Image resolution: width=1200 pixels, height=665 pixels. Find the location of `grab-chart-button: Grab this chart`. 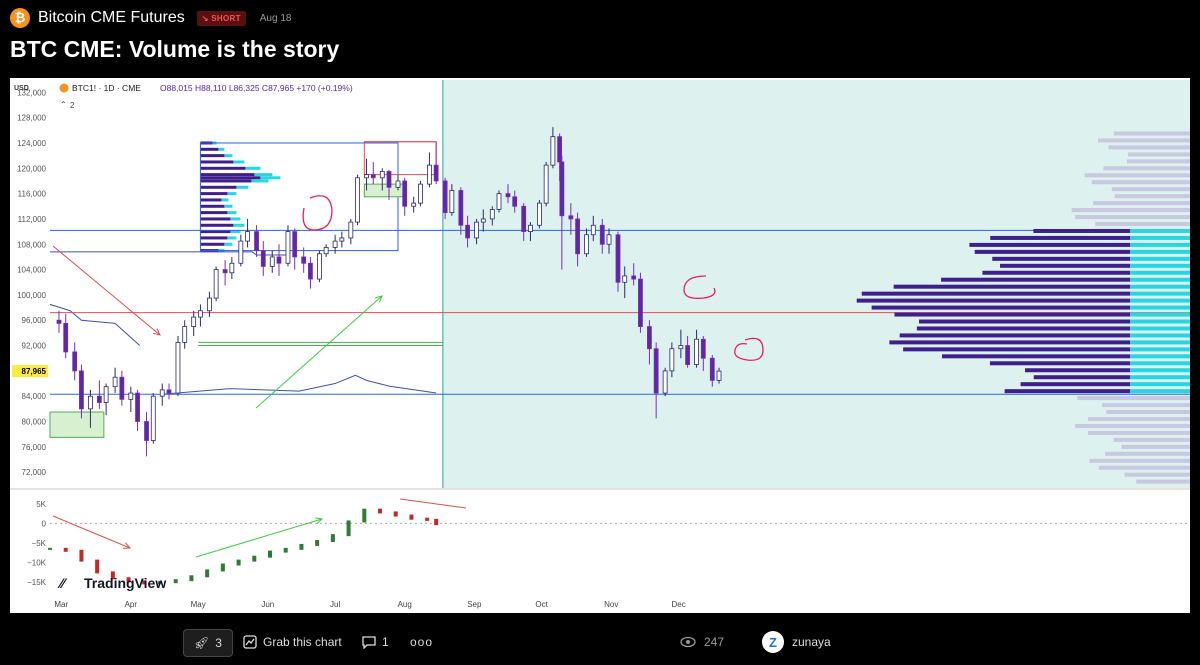

grab-chart-button: Grab this chart is located at coordinates (292, 642).